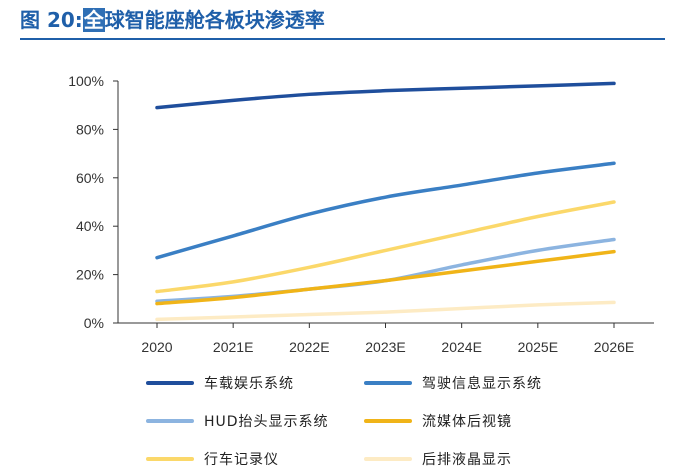  I want to click on y-tick-label: 80%, so click(90, 129).